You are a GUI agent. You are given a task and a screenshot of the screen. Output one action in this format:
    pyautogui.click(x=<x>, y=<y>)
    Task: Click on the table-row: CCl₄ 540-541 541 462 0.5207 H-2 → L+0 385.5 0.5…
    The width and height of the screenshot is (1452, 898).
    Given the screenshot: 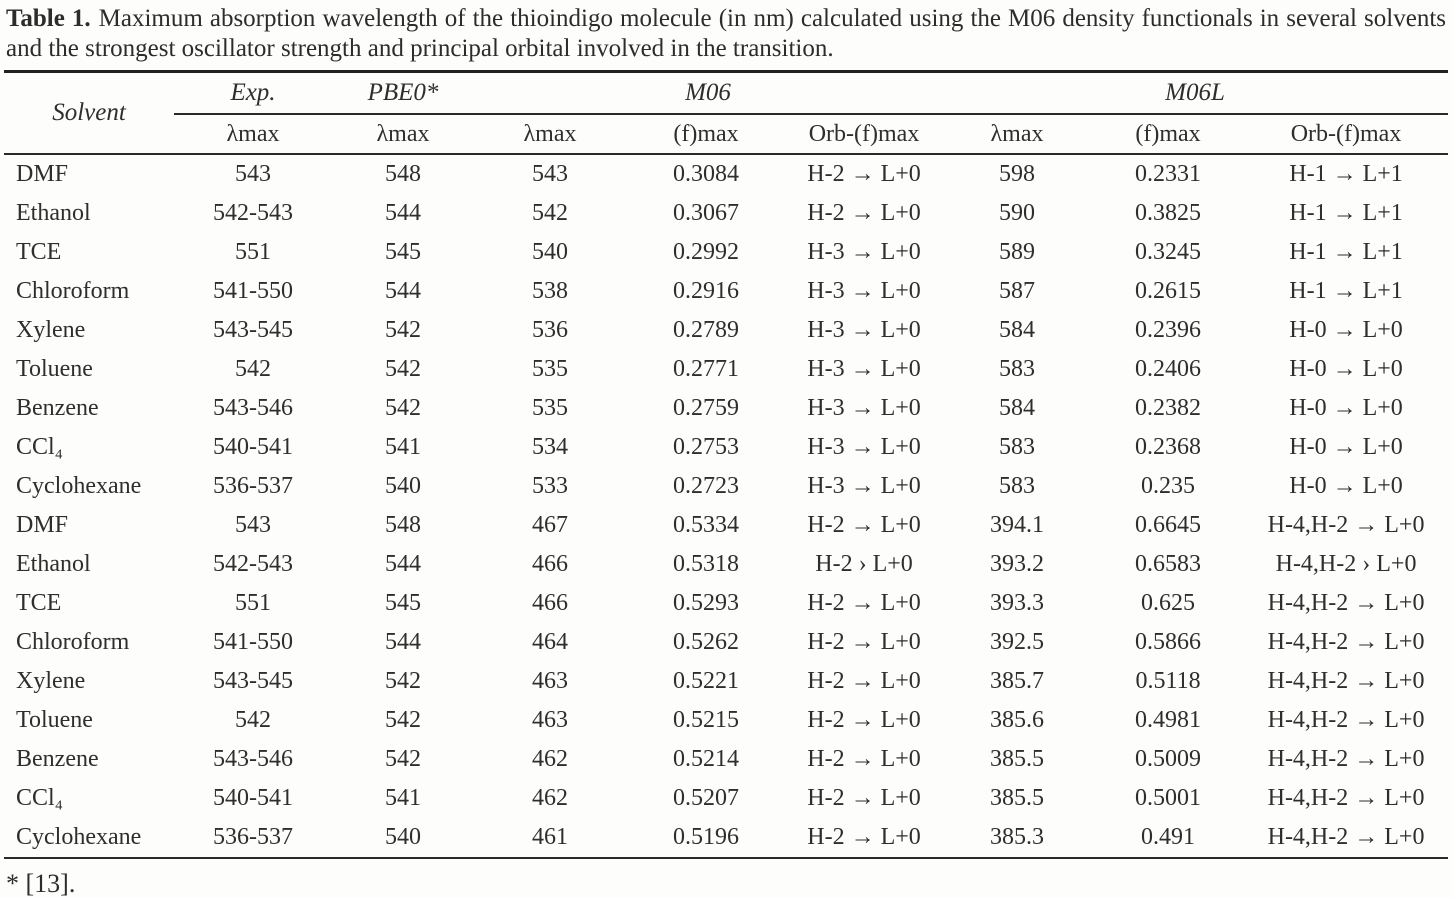 What is the action you would take?
    pyautogui.click(x=726, y=798)
    